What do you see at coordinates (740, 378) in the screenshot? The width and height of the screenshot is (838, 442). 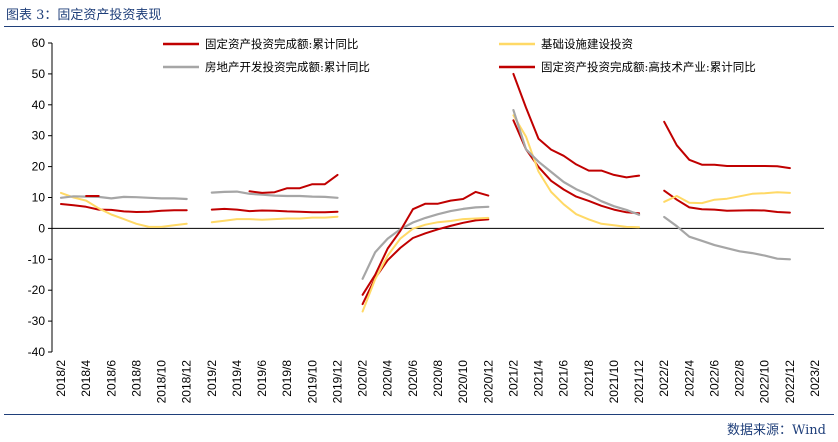 I see `x-tick-label: 2022/8` at bounding box center [740, 378].